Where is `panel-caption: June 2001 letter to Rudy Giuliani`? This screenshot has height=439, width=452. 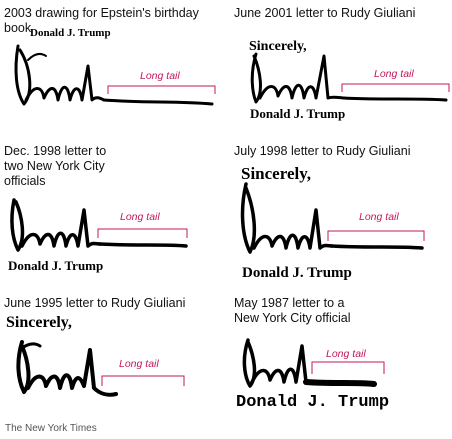
panel-caption: June 2001 letter to Rudy Giuliani is located at coordinates (325, 13).